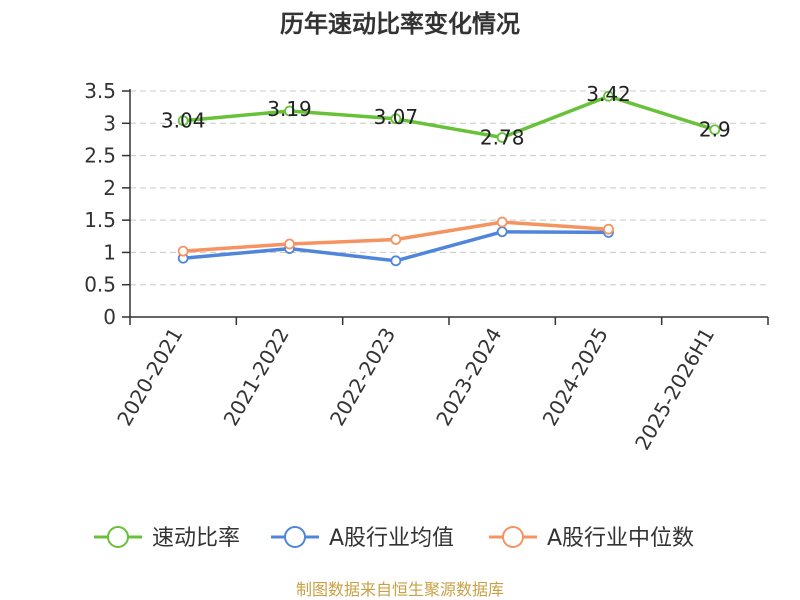  I want to click on data-label: 3.07, so click(396, 117).